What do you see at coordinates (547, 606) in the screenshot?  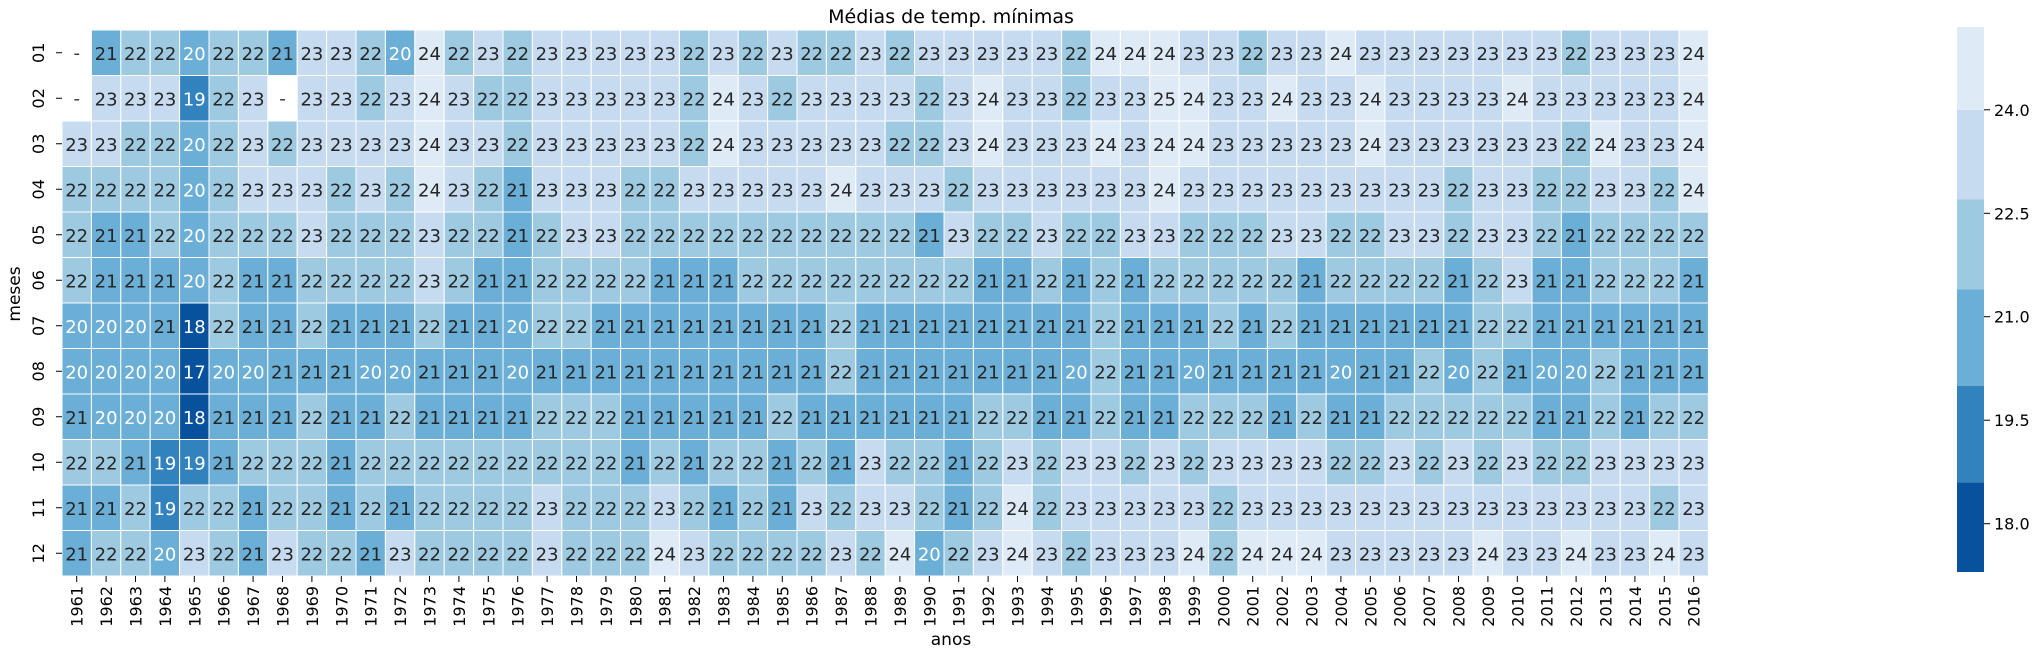 I see `x-tick-label: 1977` at bounding box center [547, 606].